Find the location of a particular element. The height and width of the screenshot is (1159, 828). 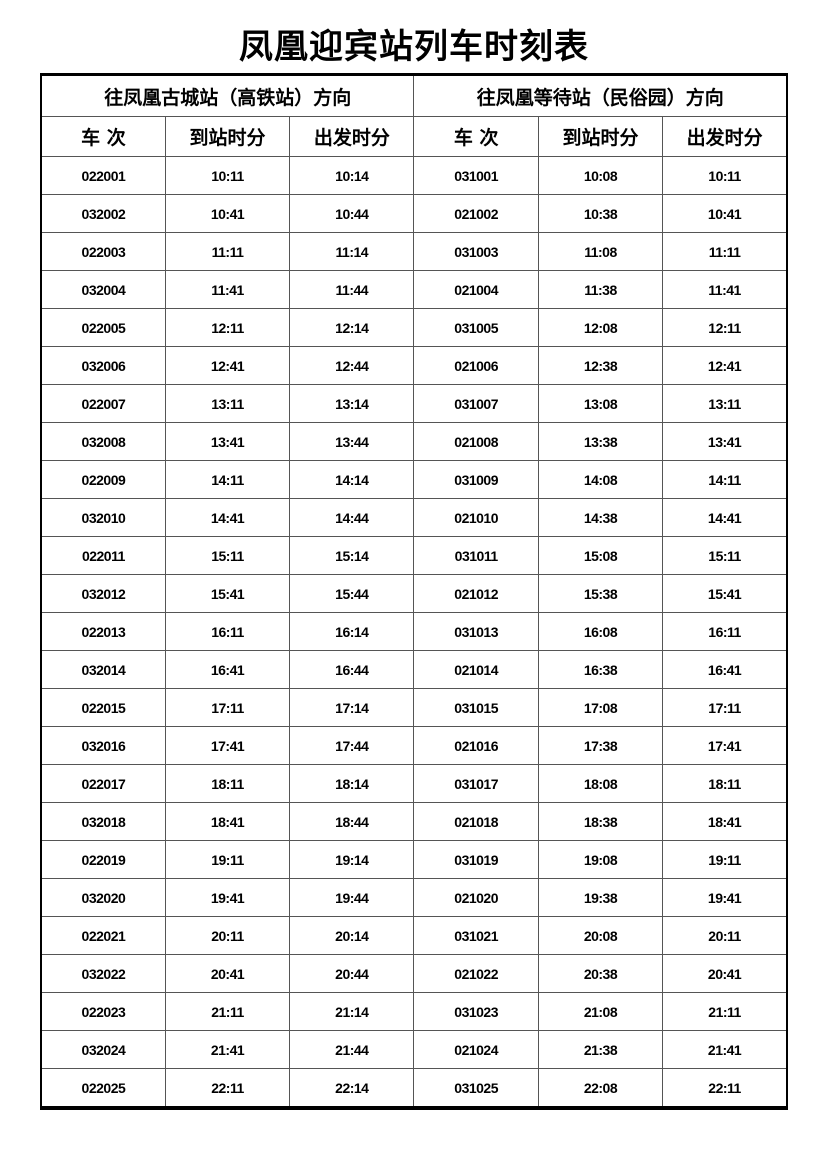

train-no-cell: 021012 is located at coordinates (476, 593).